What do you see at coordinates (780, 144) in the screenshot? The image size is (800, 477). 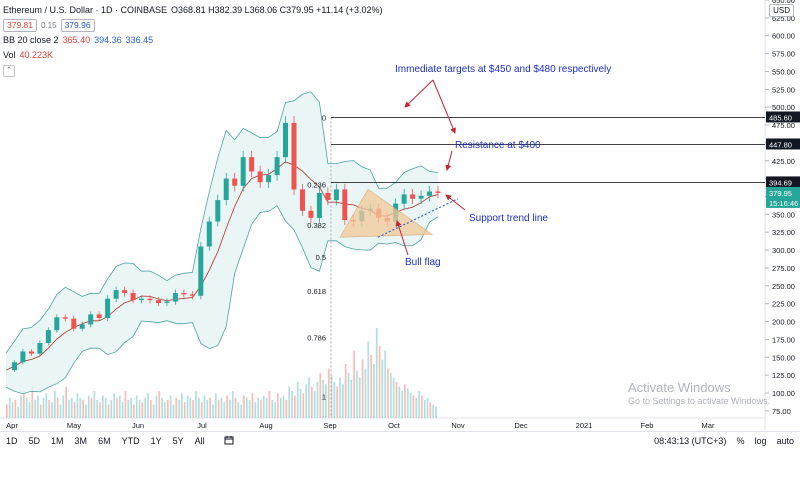 I see `price-label-text: 447.80` at bounding box center [780, 144].